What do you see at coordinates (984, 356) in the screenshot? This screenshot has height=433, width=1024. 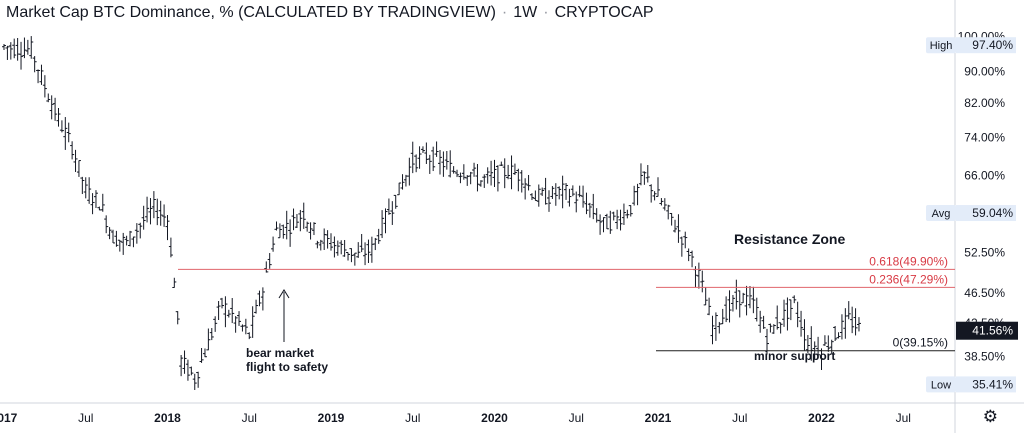 I see `y-tick-label: 38.50%` at bounding box center [984, 356].